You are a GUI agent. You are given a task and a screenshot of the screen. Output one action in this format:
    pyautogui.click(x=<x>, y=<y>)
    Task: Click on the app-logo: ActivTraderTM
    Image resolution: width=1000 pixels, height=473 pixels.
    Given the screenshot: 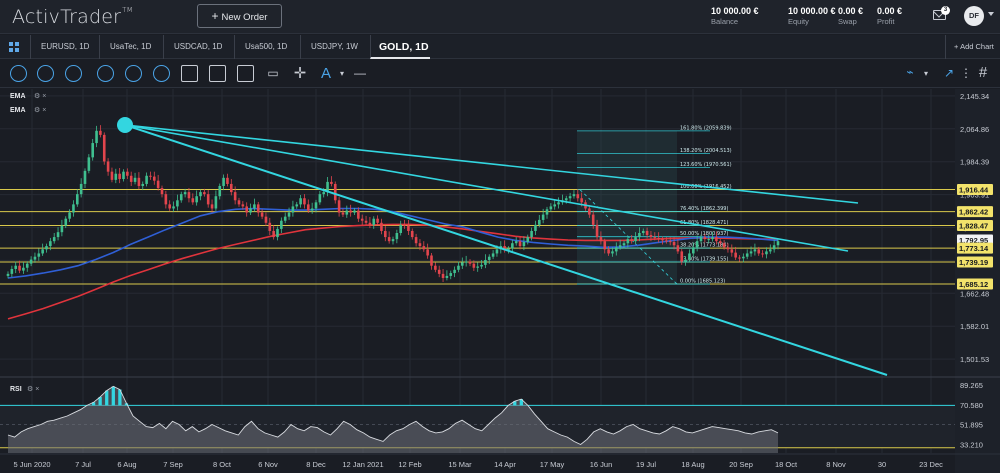 What is the action you would take?
    pyautogui.click(x=72, y=17)
    